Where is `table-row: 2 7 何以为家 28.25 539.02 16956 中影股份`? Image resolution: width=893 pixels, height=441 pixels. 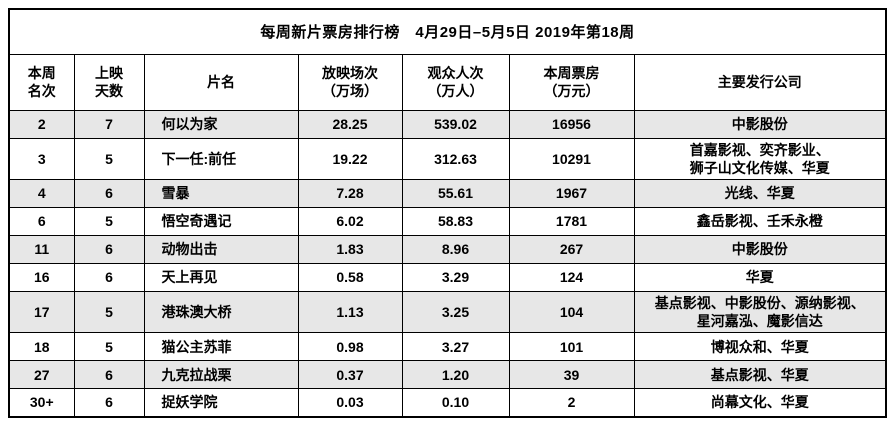 table-row: 2 7 何以为家 28.25 539.02 16956 中影股份 is located at coordinates (447, 124).